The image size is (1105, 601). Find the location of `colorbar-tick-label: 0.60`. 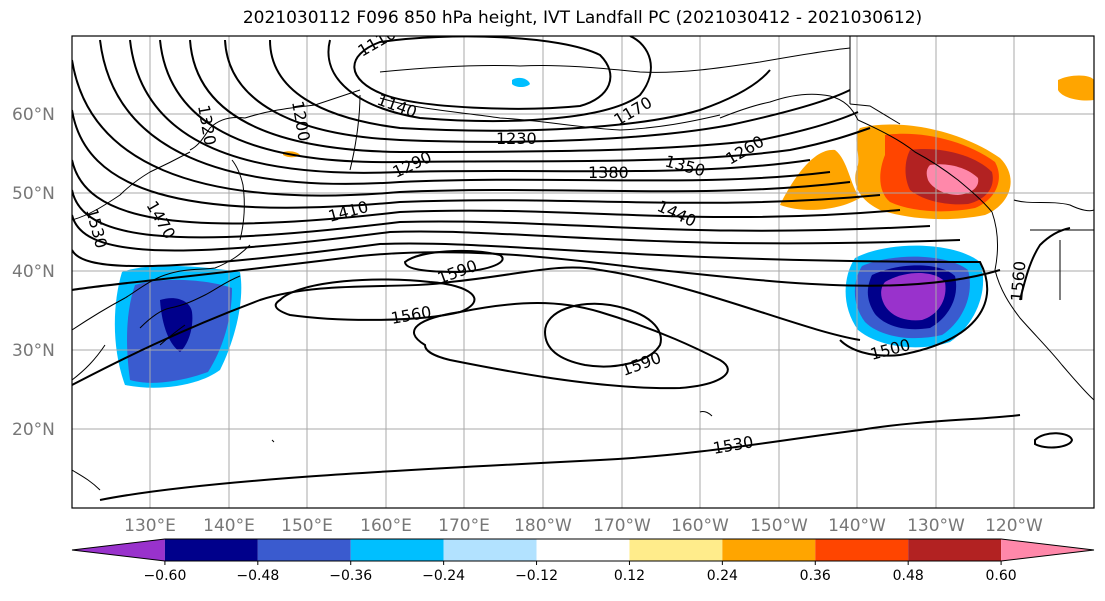

colorbar-tick-label: 0.60 is located at coordinates (1001, 576).